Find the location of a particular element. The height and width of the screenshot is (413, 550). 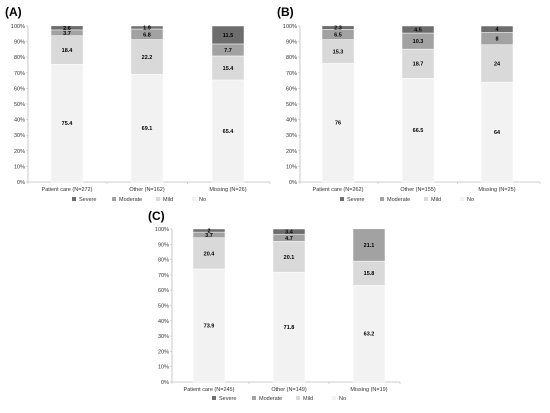

data-label-moderate: 3.7 is located at coordinates (67, 34).